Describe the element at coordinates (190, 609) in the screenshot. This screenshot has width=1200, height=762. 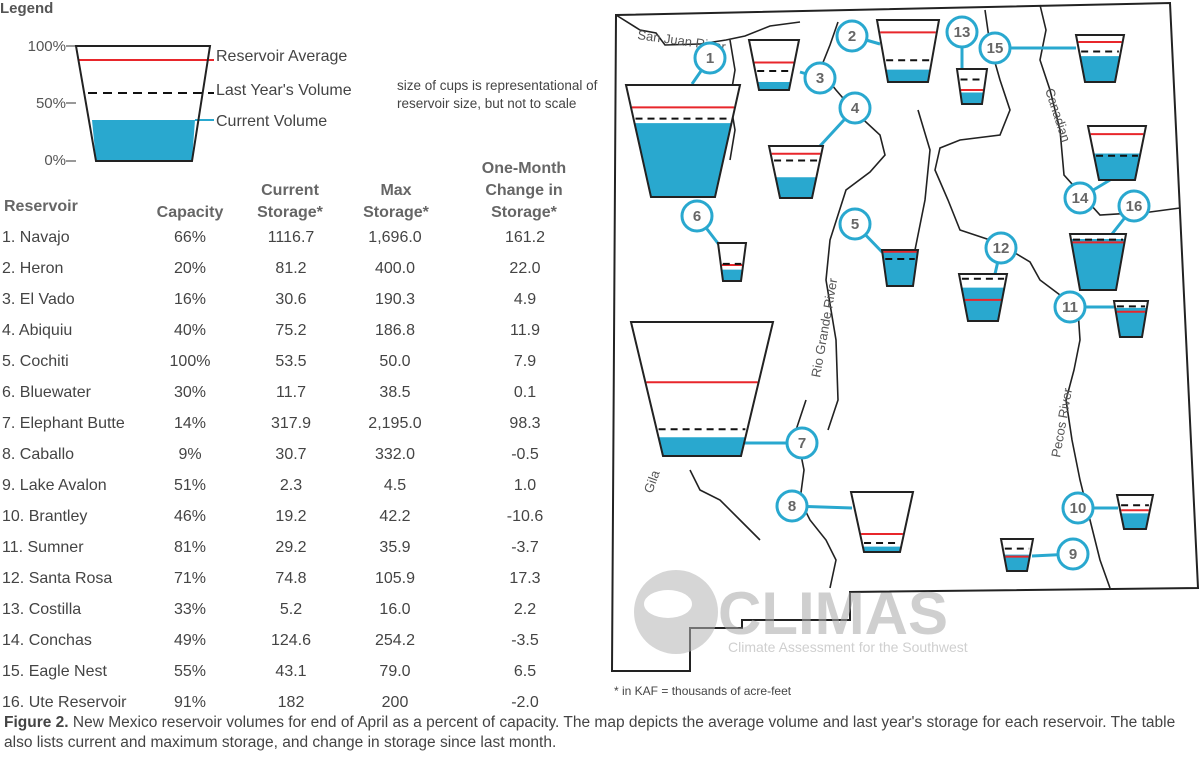
I see `cell-capacity: 33%` at that location.